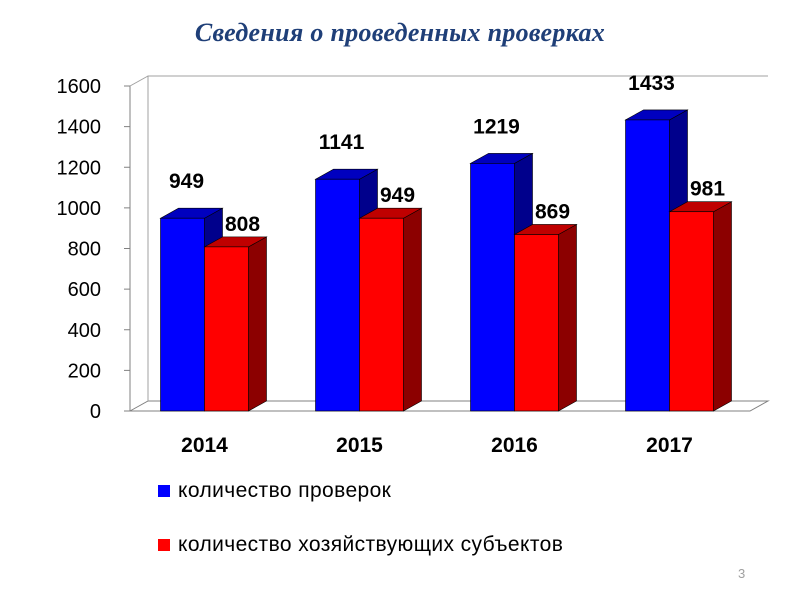 The width and height of the screenshot is (800, 600). What do you see at coordinates (79, 209) in the screenshot?
I see `y-tick-label: 1000` at bounding box center [79, 209].